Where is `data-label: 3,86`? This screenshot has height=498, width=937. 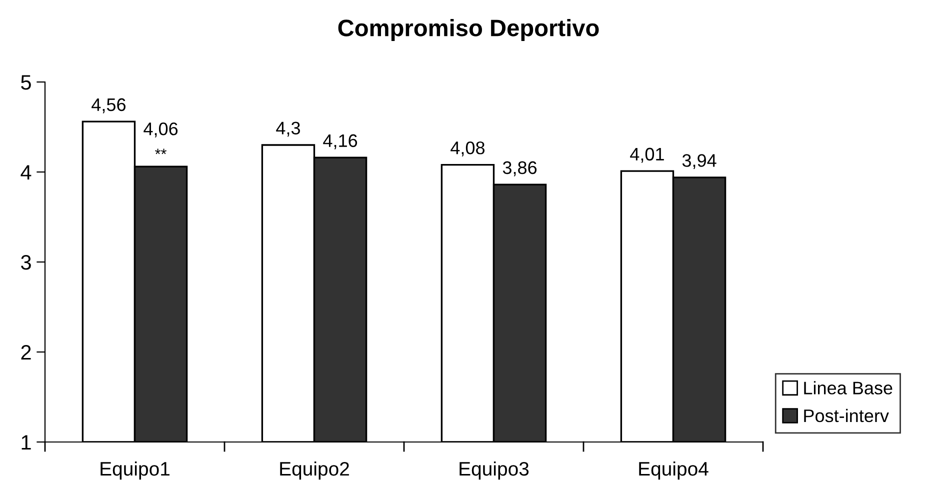
data-label: 3,86 is located at coordinates (519, 168).